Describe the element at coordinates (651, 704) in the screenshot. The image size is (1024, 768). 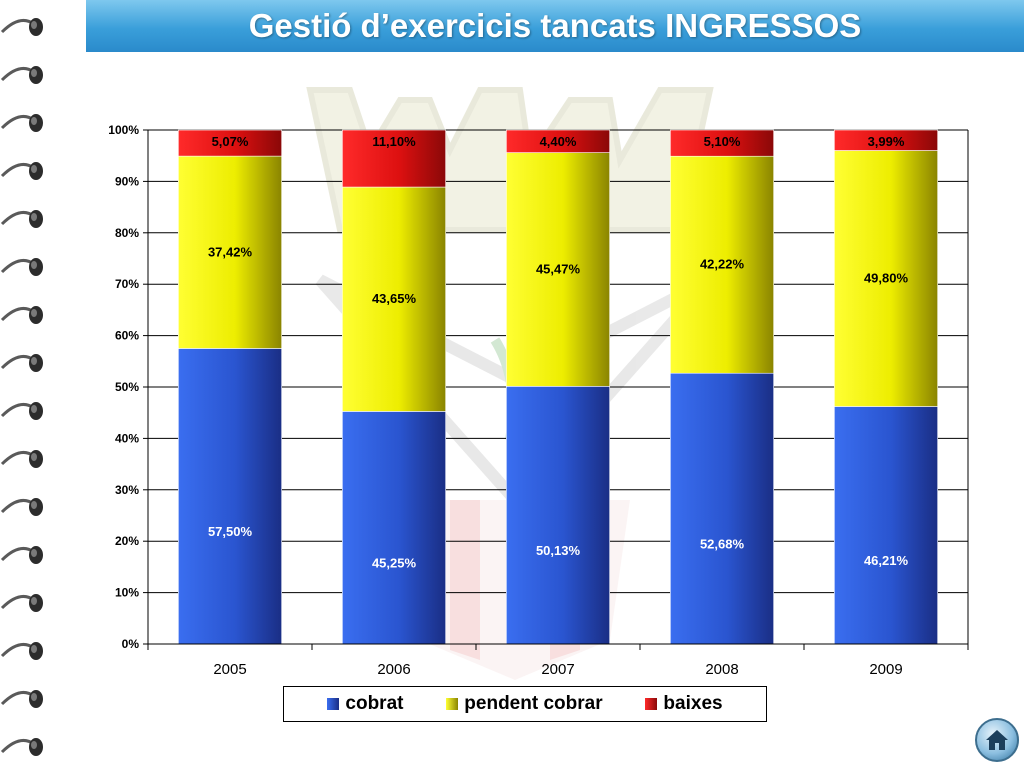
I see `legend-swatch-baixes` at that location.